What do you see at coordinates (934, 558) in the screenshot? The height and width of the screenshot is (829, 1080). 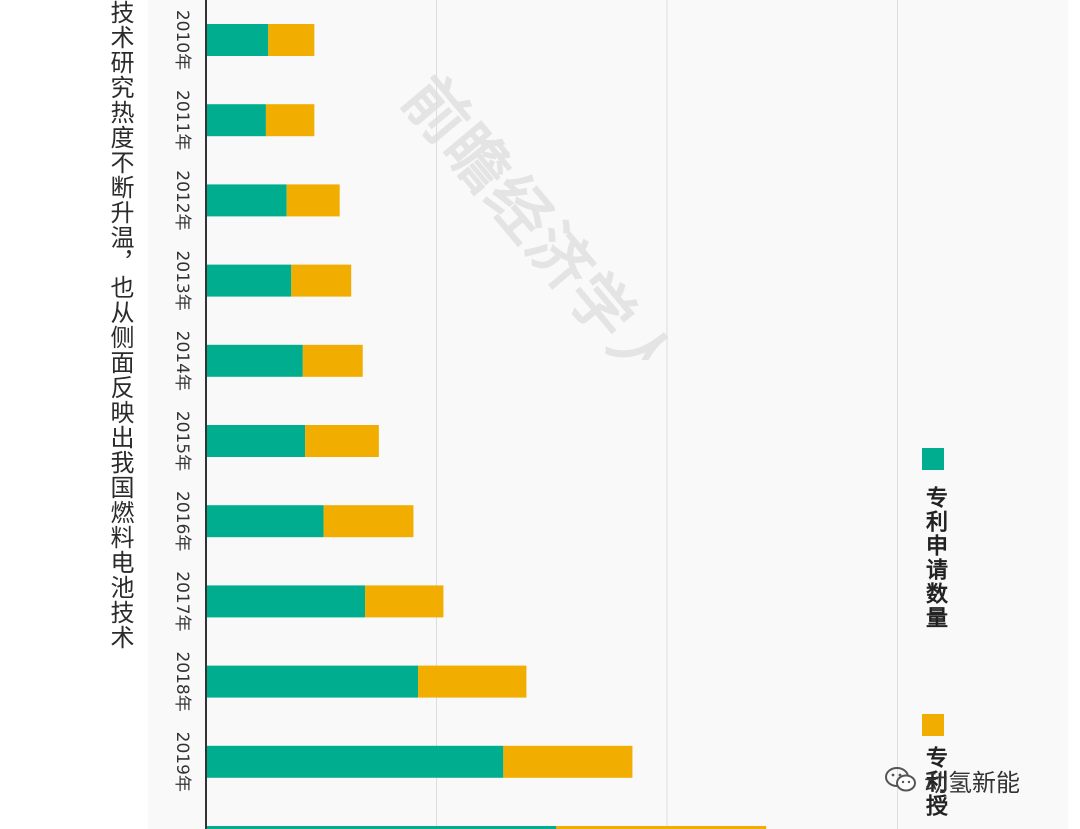 I see `legend-label-applications: 专利申请数量` at bounding box center [934, 558].